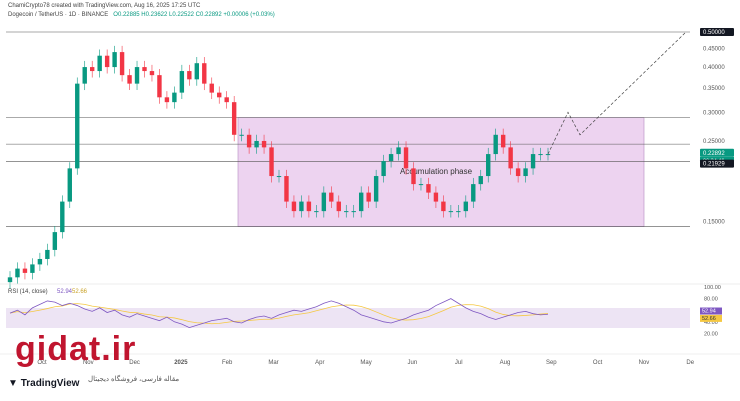  I want to click on y-tick-label-1: 0.45000, so click(714, 50).